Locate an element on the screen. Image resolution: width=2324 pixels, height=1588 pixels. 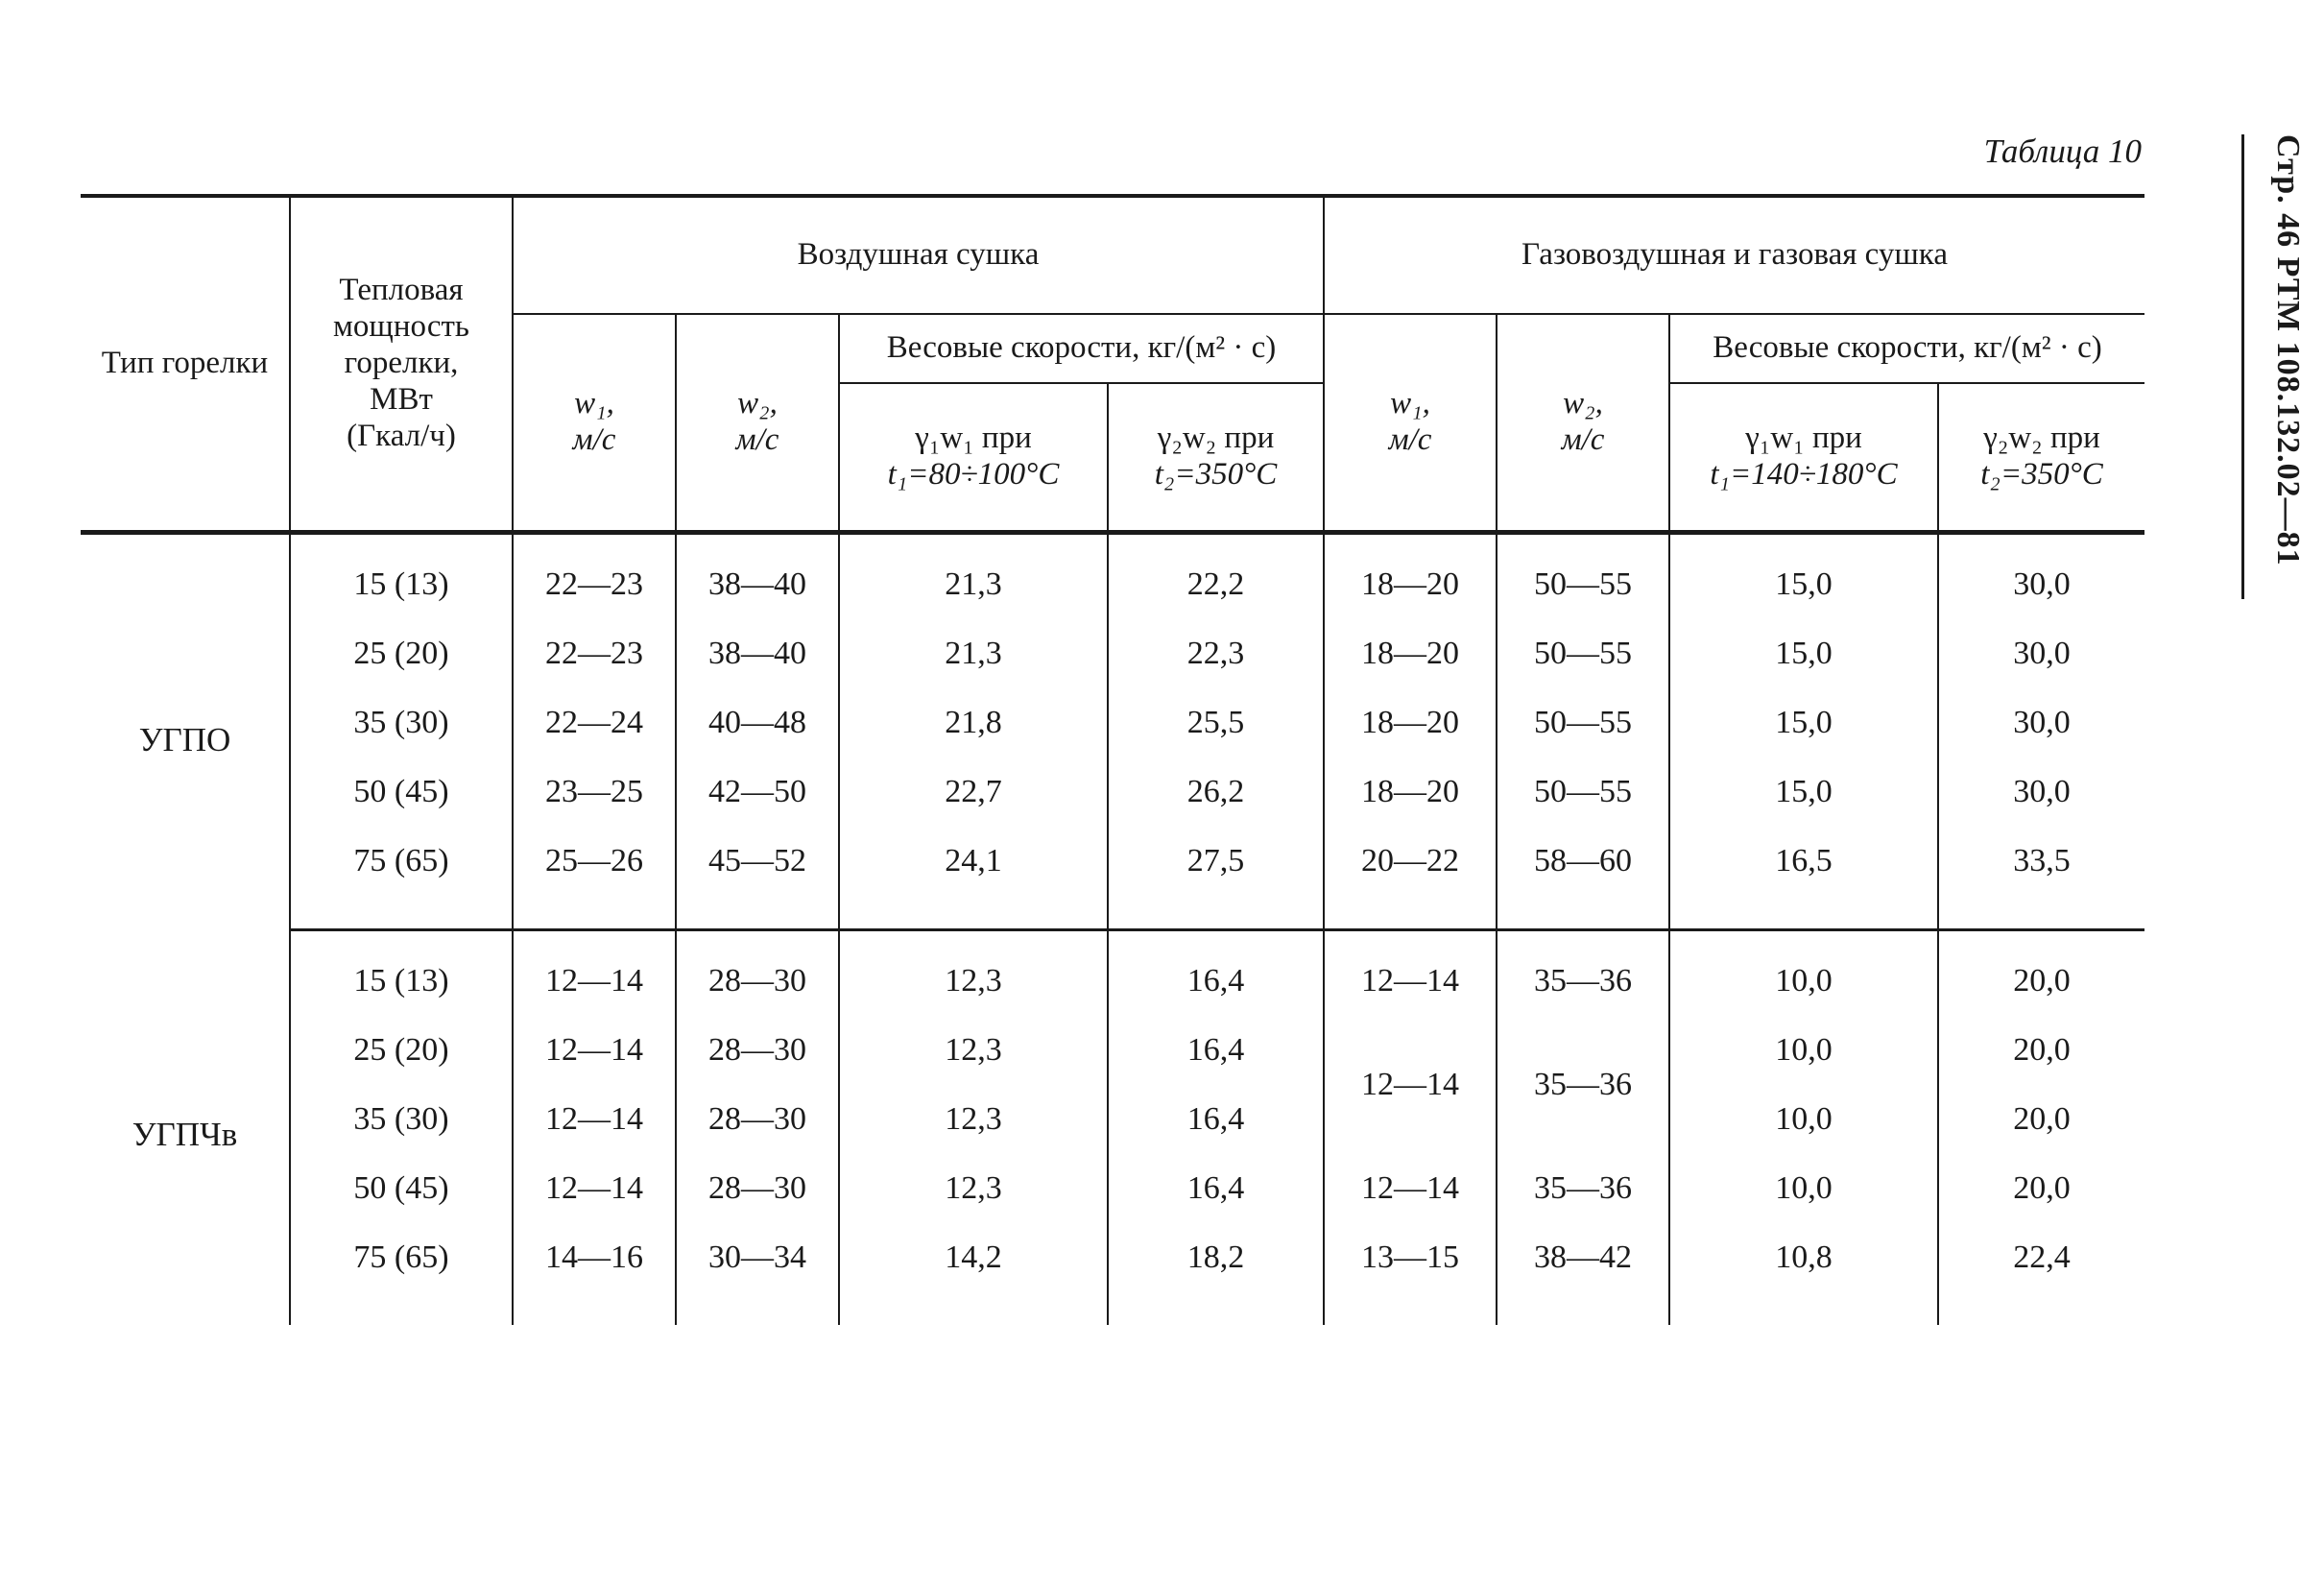
cell-air-g1: 22,7 is located at coordinates (973, 792).